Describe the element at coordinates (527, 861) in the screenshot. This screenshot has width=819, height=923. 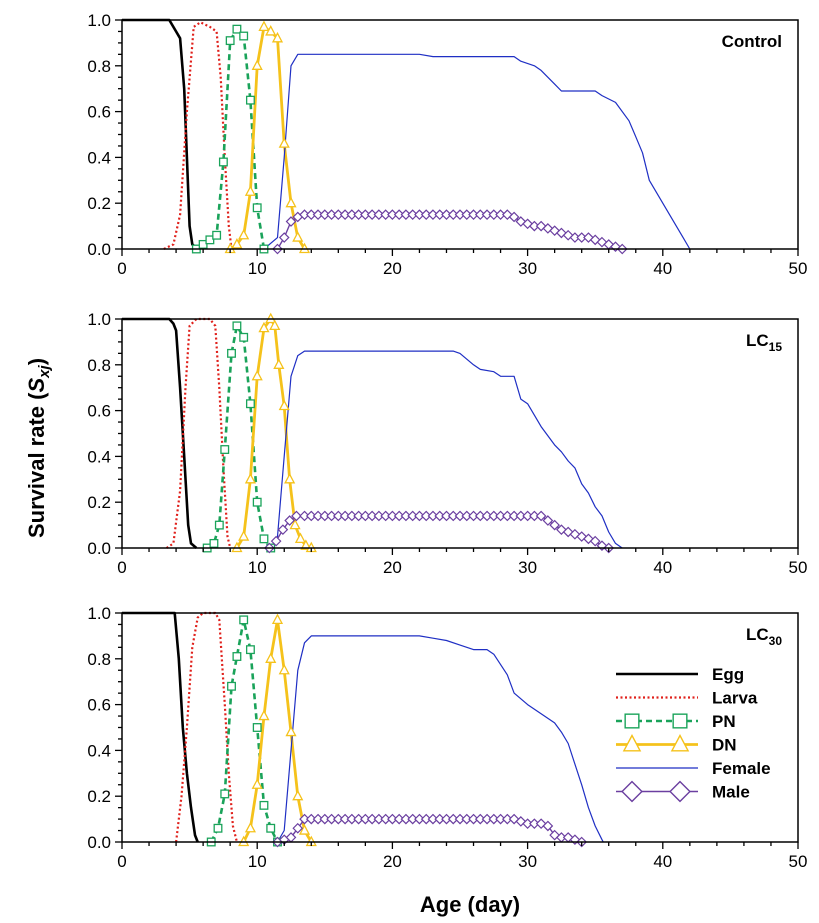
I see `x-tick-label: 30` at that location.